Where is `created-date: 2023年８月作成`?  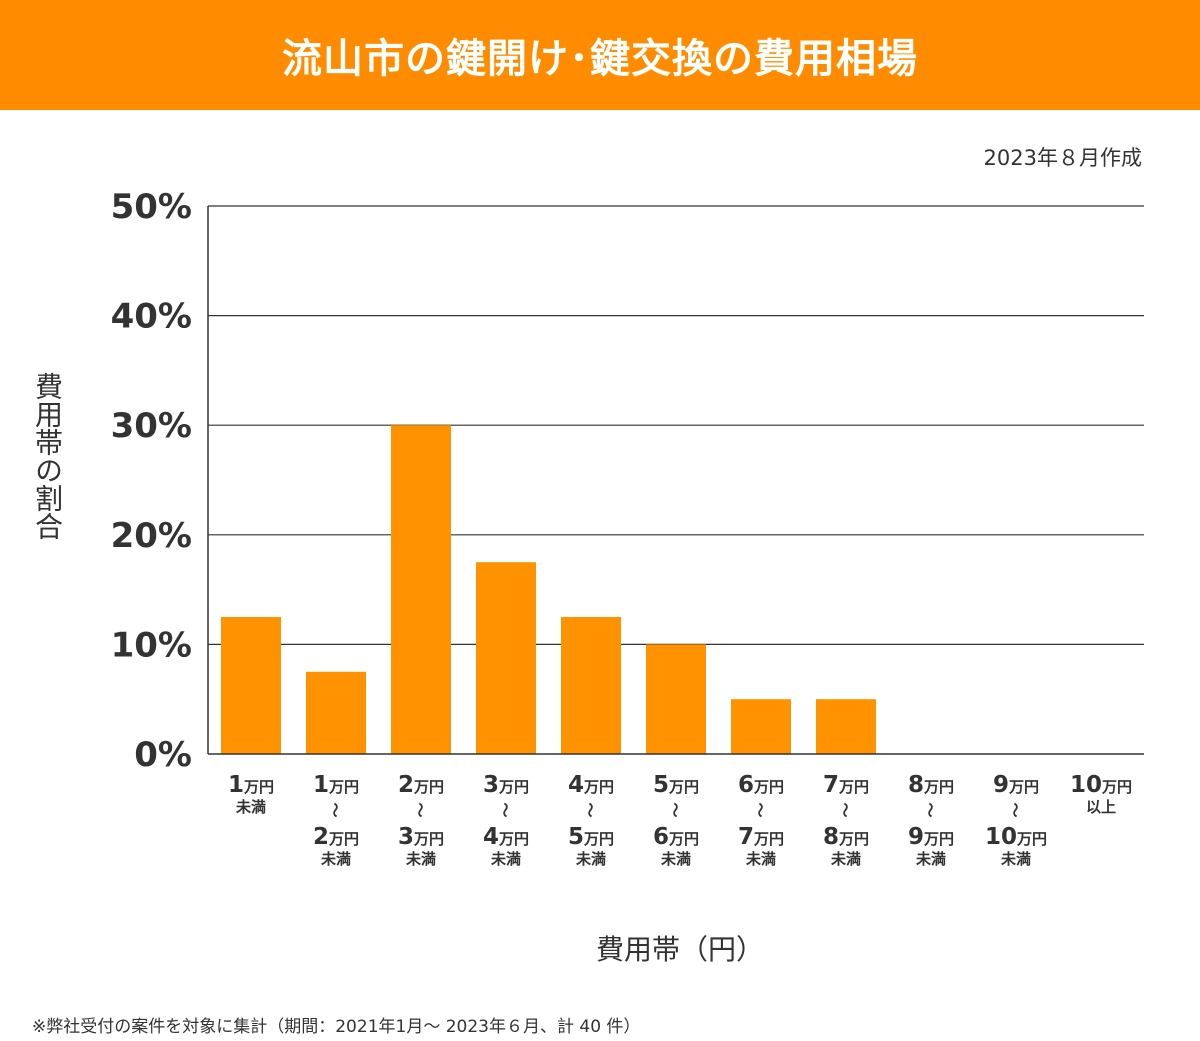
created-date: 2023年８月作成 is located at coordinates (1062, 158).